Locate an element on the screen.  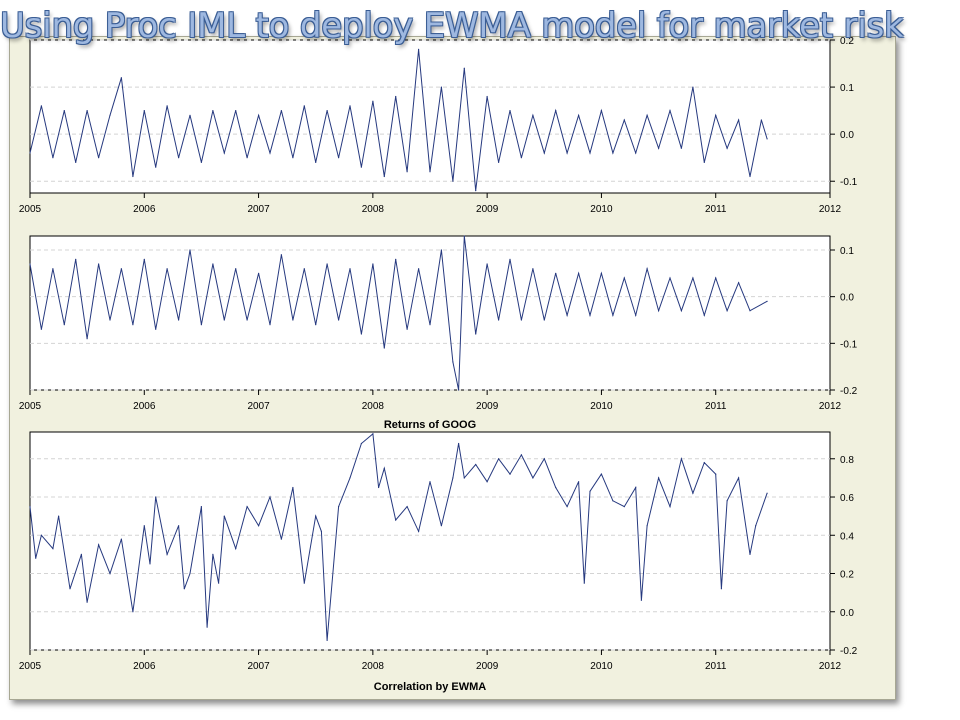
x-tick-label: 2008 is located at coordinates (373, 406).